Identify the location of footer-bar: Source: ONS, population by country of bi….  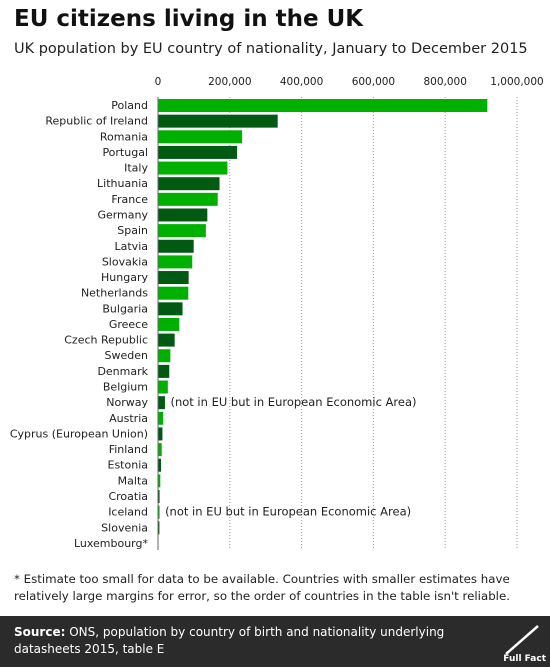
(275, 641).